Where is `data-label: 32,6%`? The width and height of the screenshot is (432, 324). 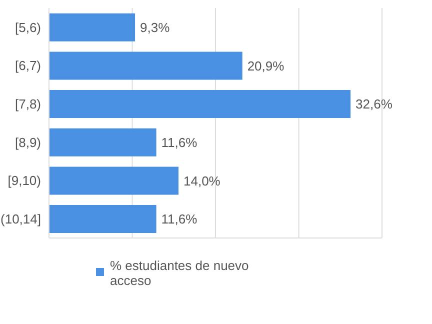
data-label: 32,6% is located at coordinates (374, 104).